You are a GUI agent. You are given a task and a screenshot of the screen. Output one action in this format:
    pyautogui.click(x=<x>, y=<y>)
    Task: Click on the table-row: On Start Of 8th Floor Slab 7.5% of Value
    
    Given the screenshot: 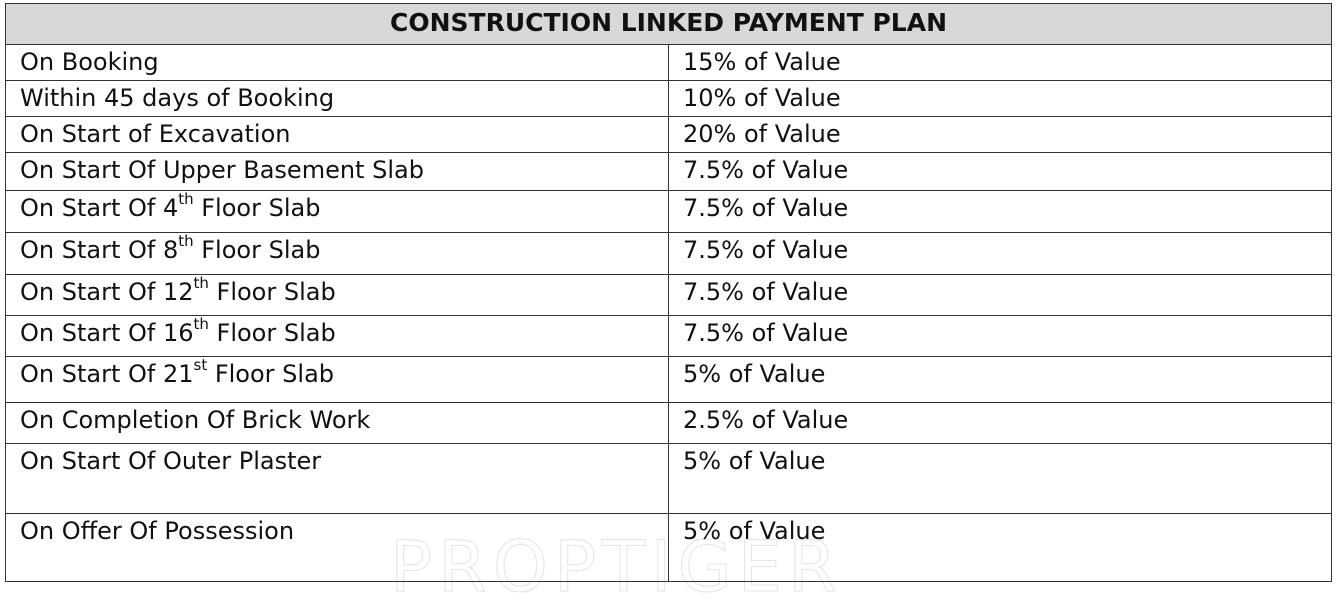 What is the action you would take?
    pyautogui.click(x=668, y=253)
    